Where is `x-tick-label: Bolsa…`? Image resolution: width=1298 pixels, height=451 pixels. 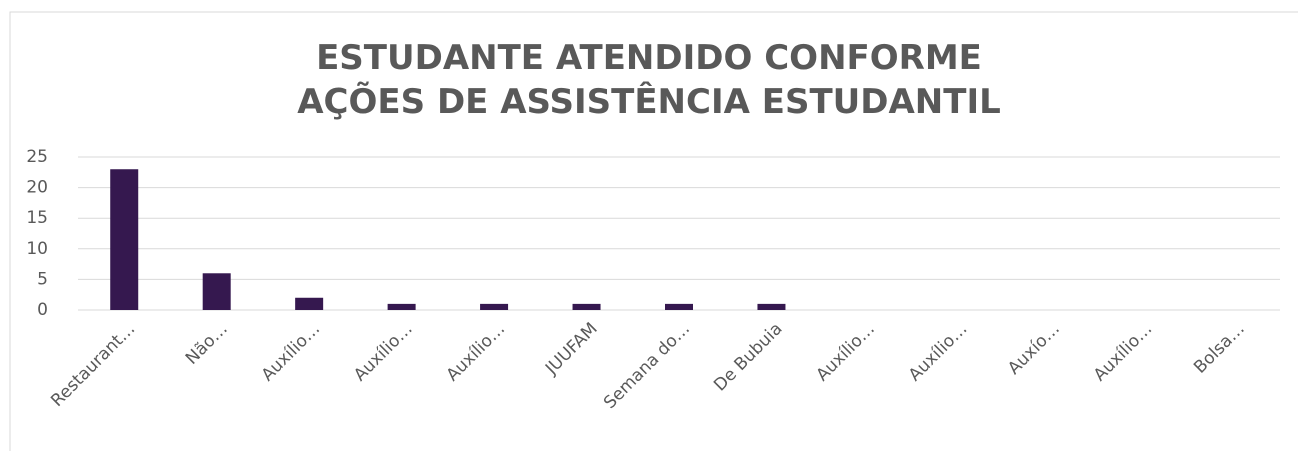
x-tick-label: Bolsa… is located at coordinates (1219, 348).